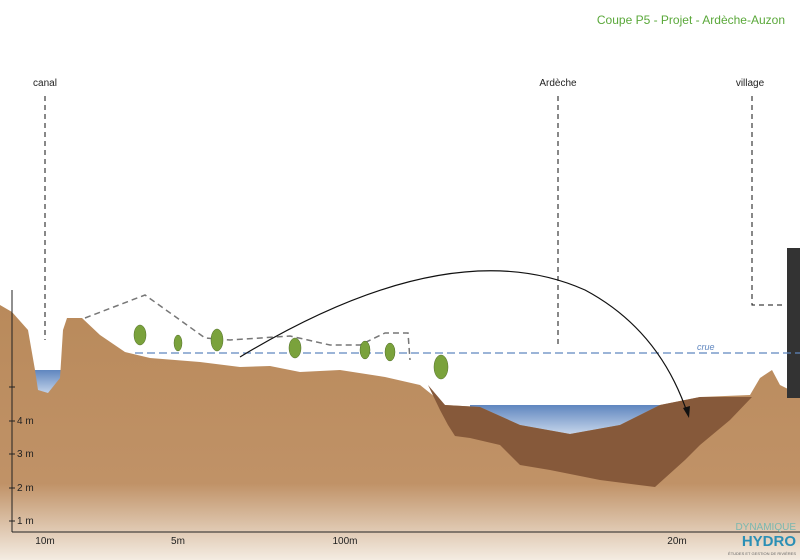 Image resolution: width=800 pixels, height=560 pixels. Describe the element at coordinates (44, 541) in the screenshot. I see `x-tick-label: 10m` at that location.